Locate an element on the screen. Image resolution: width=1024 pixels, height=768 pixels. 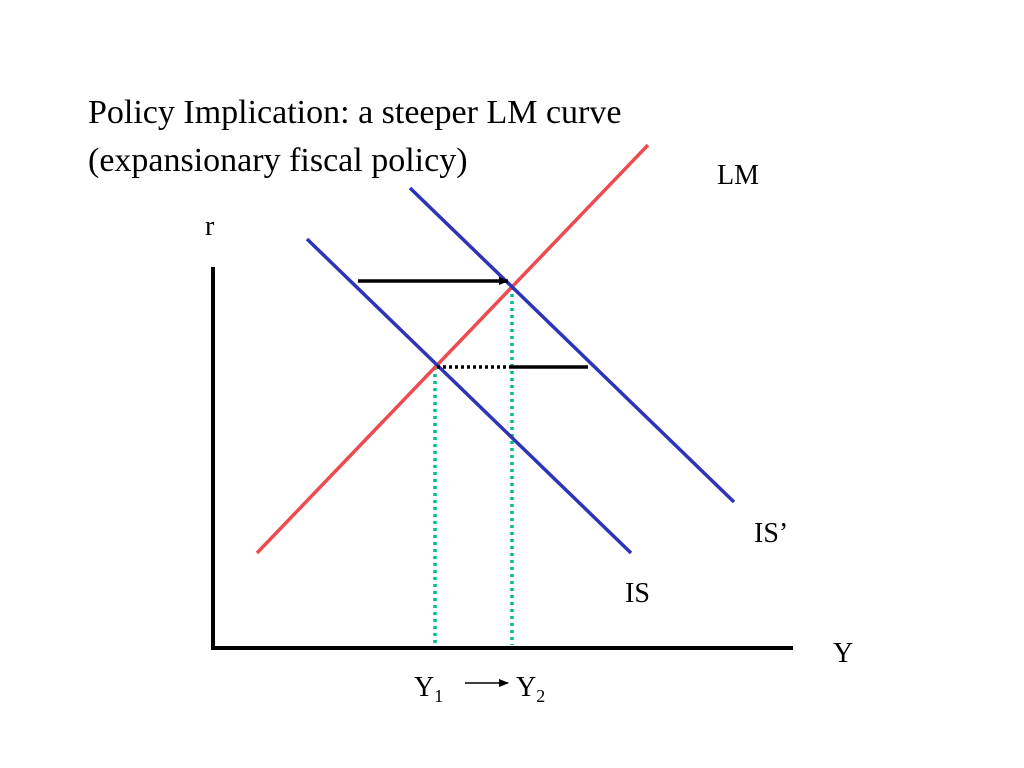
y2-base: Y is located at coordinates (526, 687).